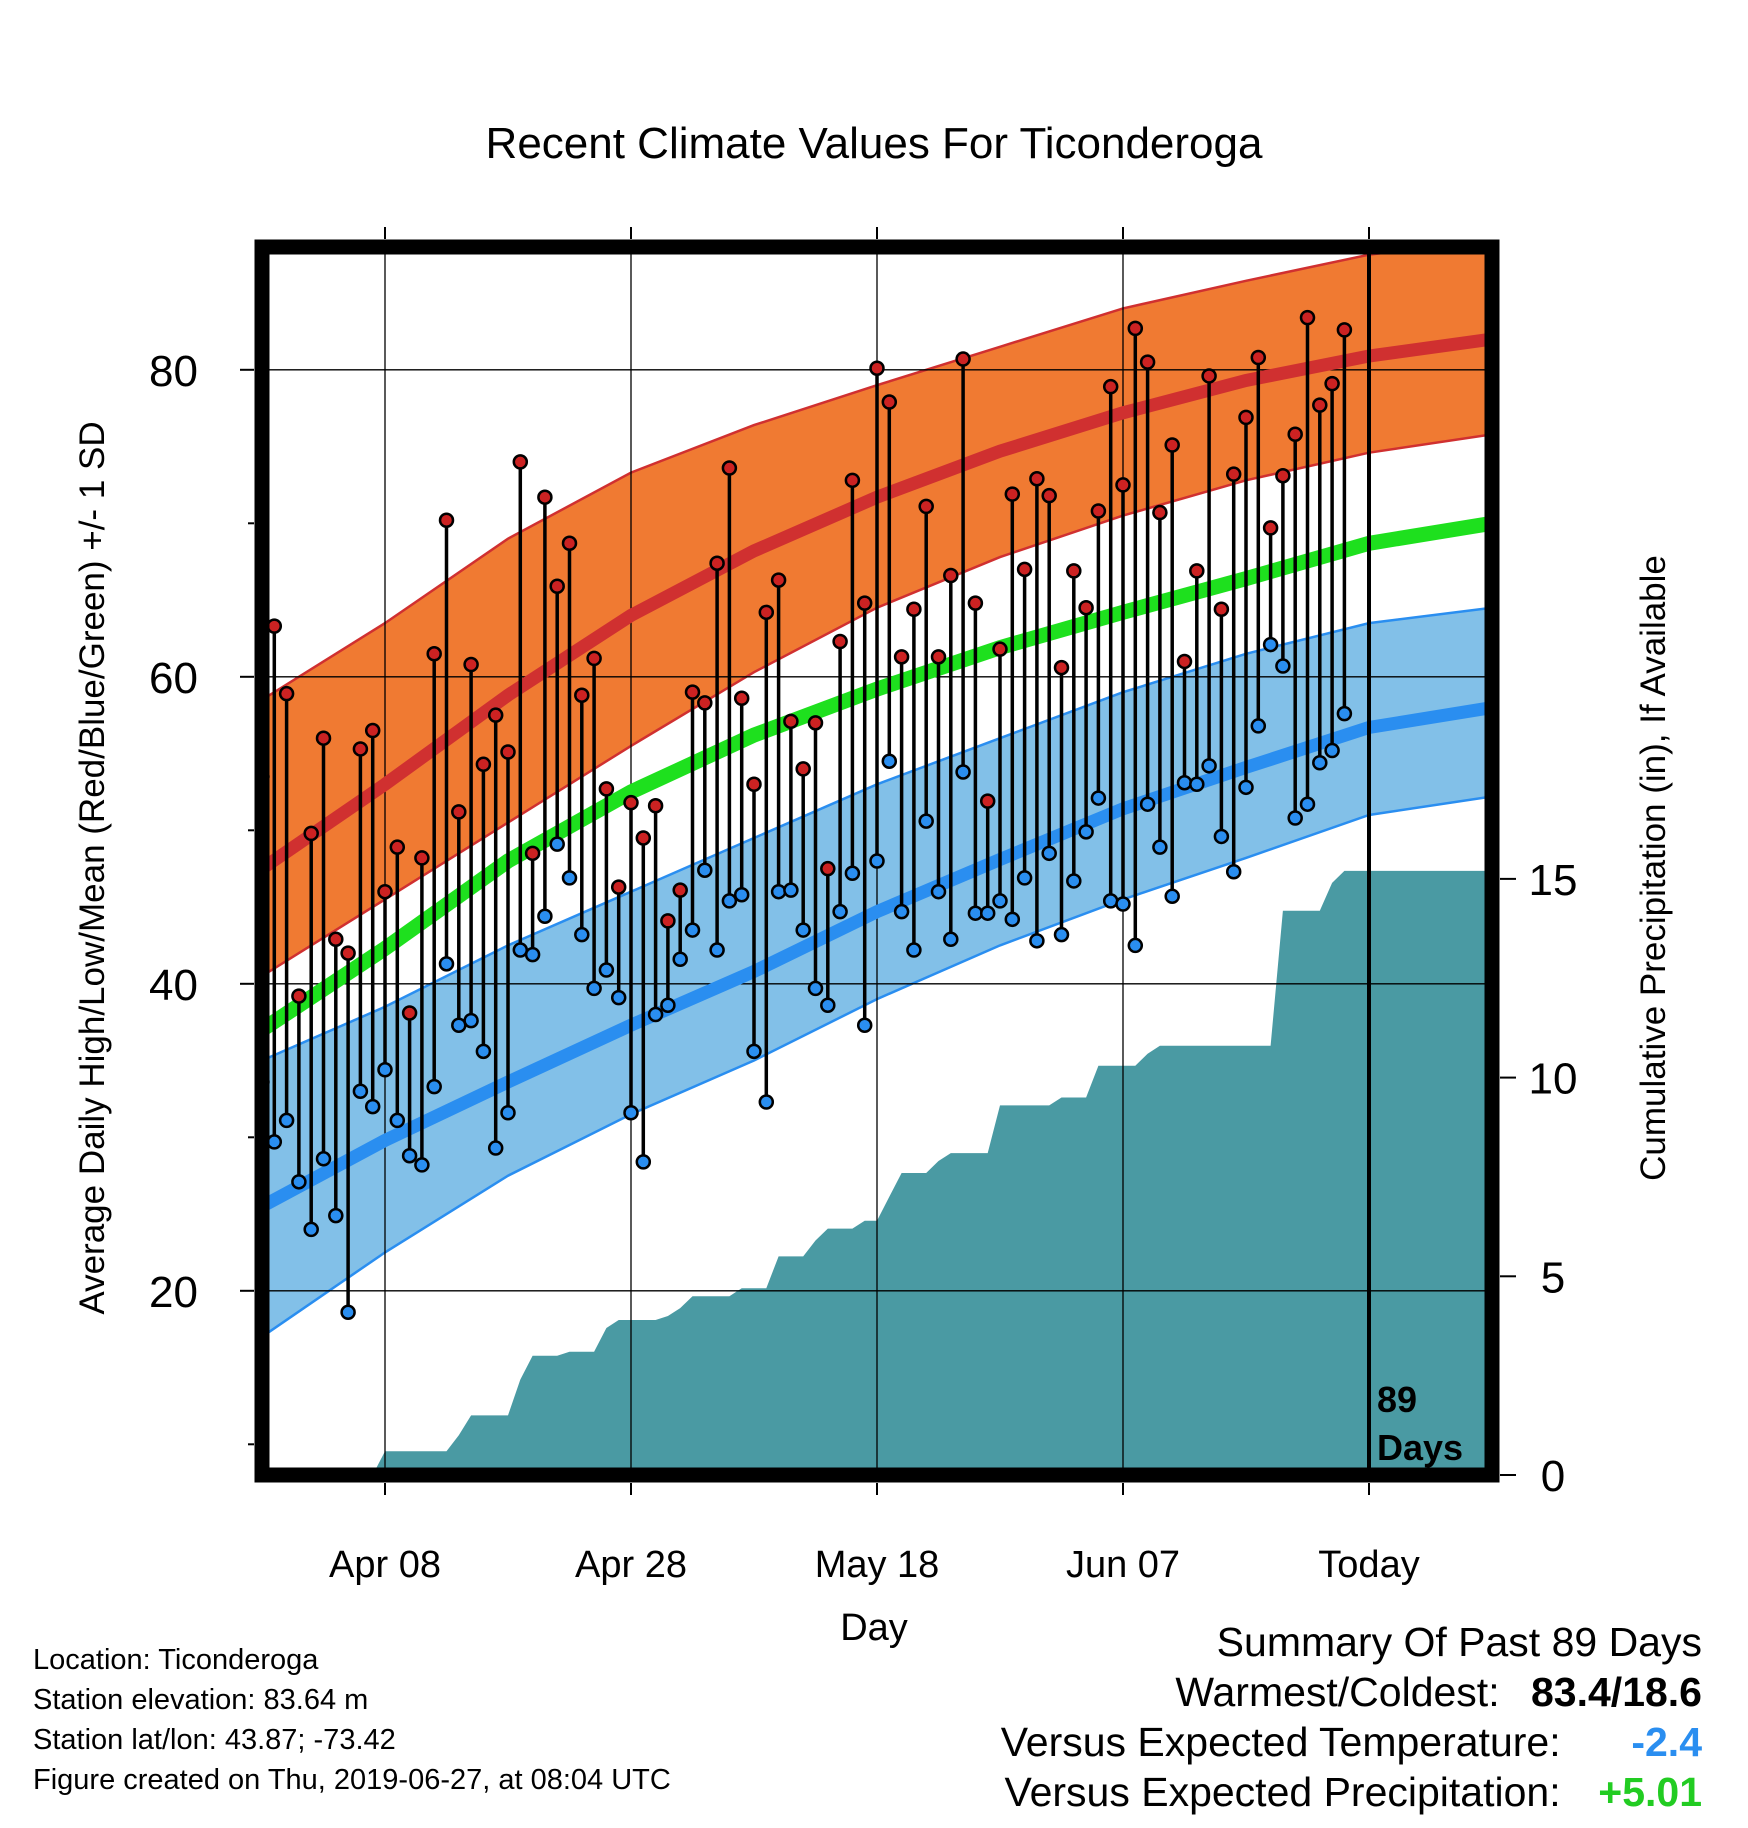  Describe the element at coordinates (214, 1740) in the screenshot. I see `latlon-text: Station lat/lon: 43.87; -73.42` at that location.